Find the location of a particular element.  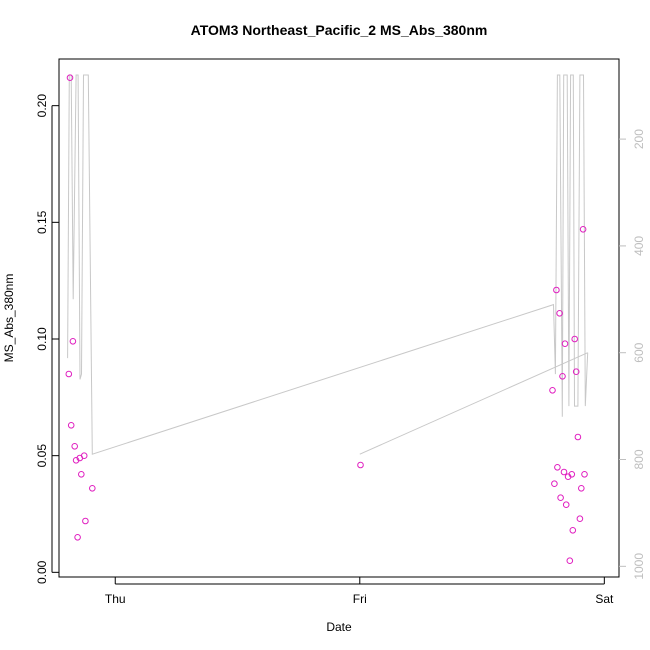

y-axis-label: MS_Abs_380nm is located at coordinates (9, 318).